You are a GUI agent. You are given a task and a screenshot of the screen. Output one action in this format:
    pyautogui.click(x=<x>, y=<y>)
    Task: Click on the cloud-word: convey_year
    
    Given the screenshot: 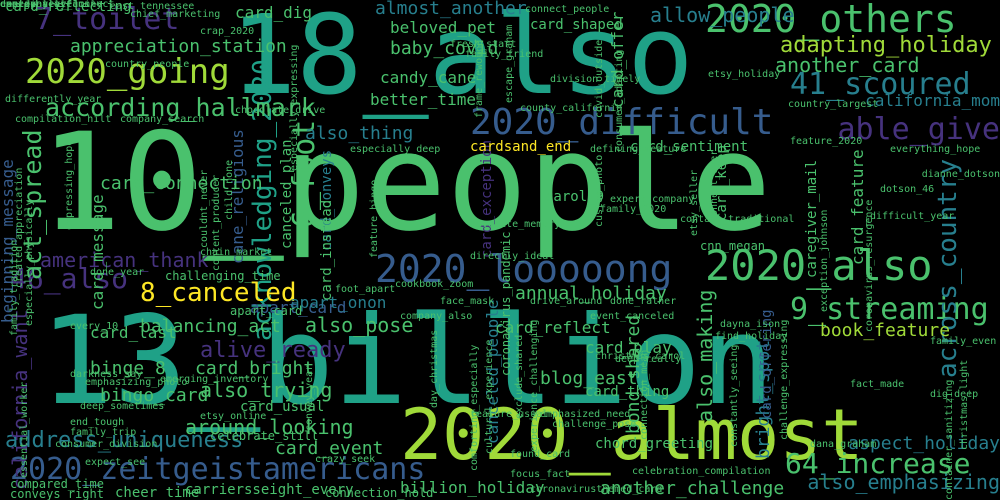 What is the action you would take?
    pyautogui.click(x=309, y=397)
    